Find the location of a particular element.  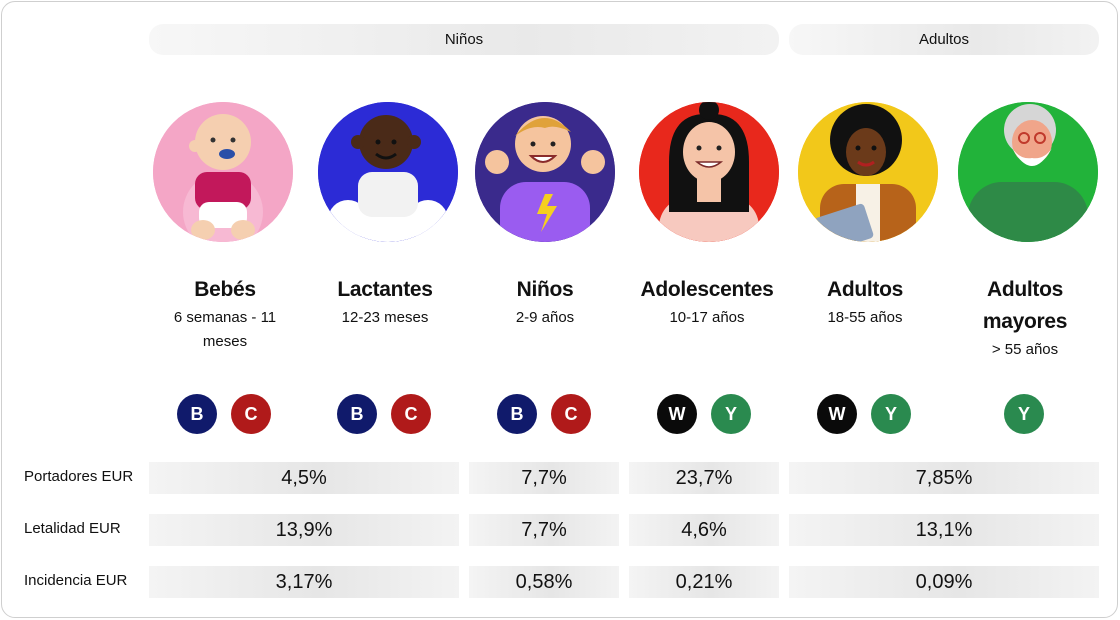

age-range-line: 6 semanas - 11 is located at coordinates (225, 317).